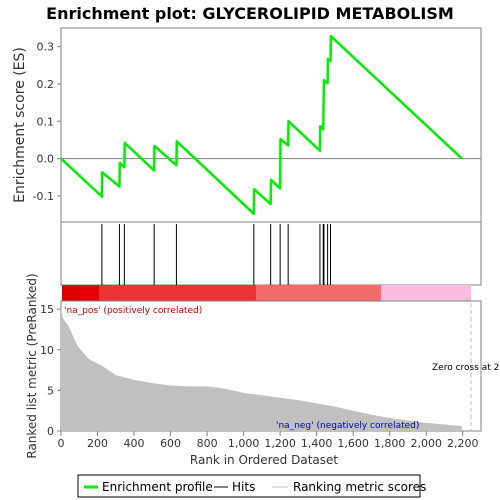 The height and width of the screenshot is (500, 500). What do you see at coordinates (317, 443) in the screenshot?
I see `x-tick-label: 1,400` at bounding box center [317, 443].